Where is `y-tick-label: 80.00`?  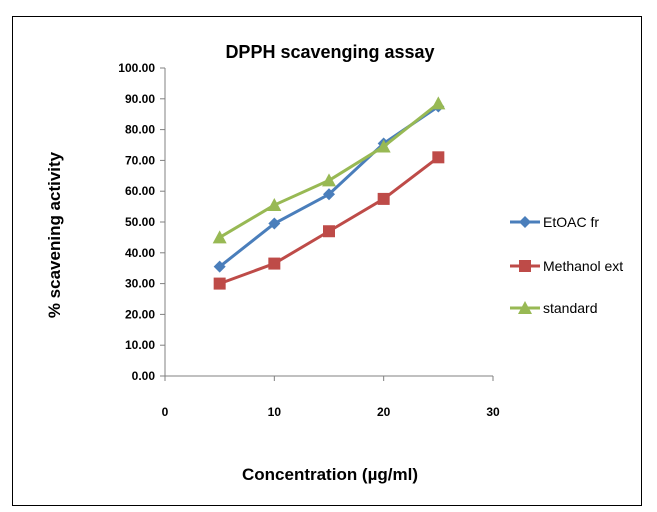 y-tick-label: 80.00 is located at coordinates (140, 130).